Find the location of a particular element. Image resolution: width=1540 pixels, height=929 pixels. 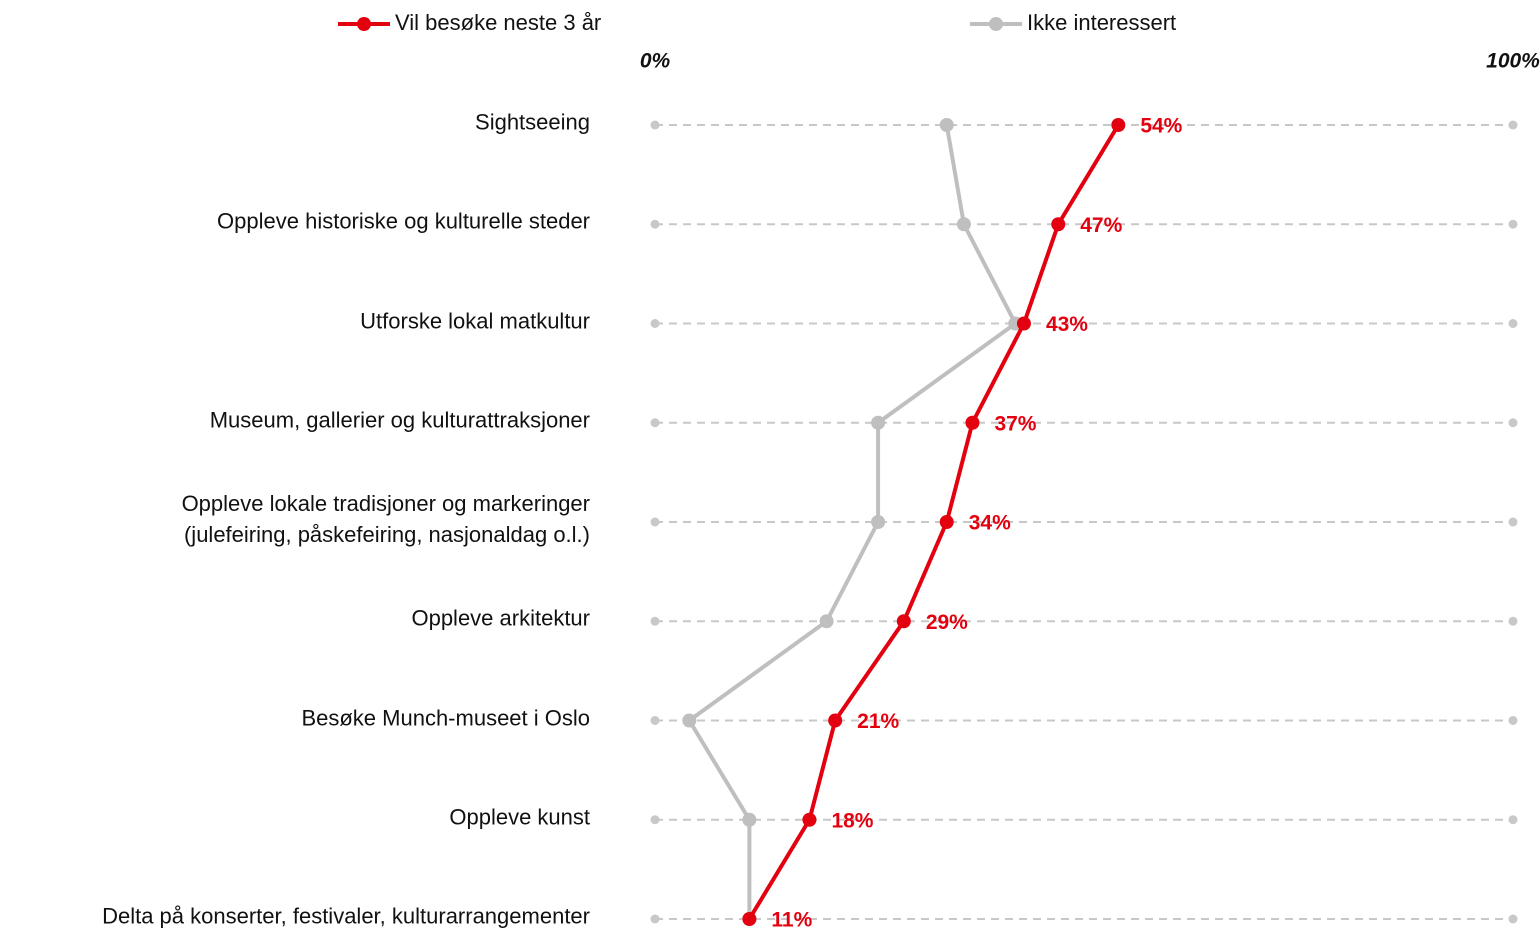

value-label: 11% is located at coordinates (791, 919).